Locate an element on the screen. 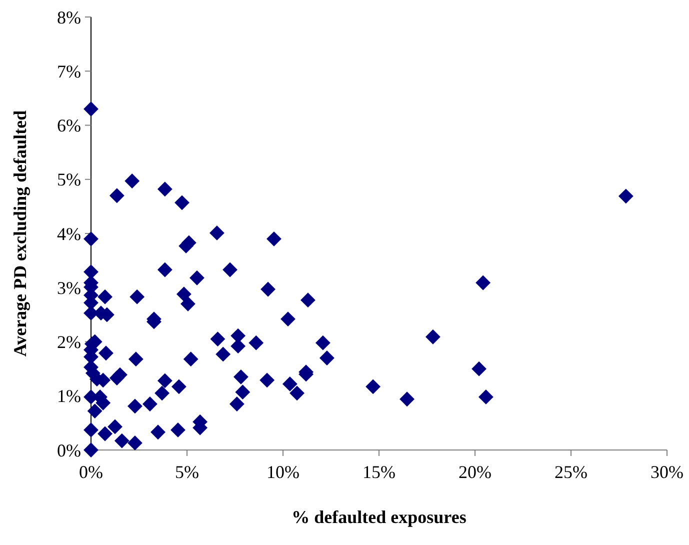  y-tick-label: 2% is located at coordinates (69, 342).